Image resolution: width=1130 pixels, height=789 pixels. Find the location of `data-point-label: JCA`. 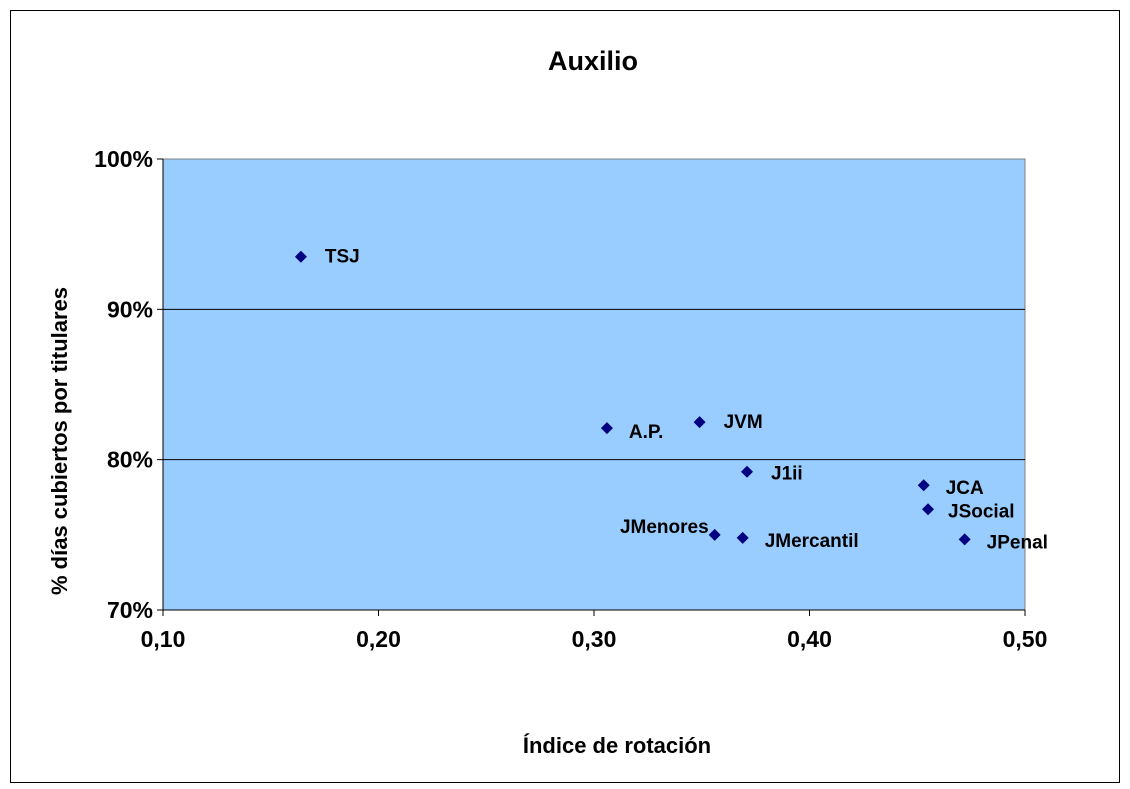

data-point-label: JCA is located at coordinates (965, 488).